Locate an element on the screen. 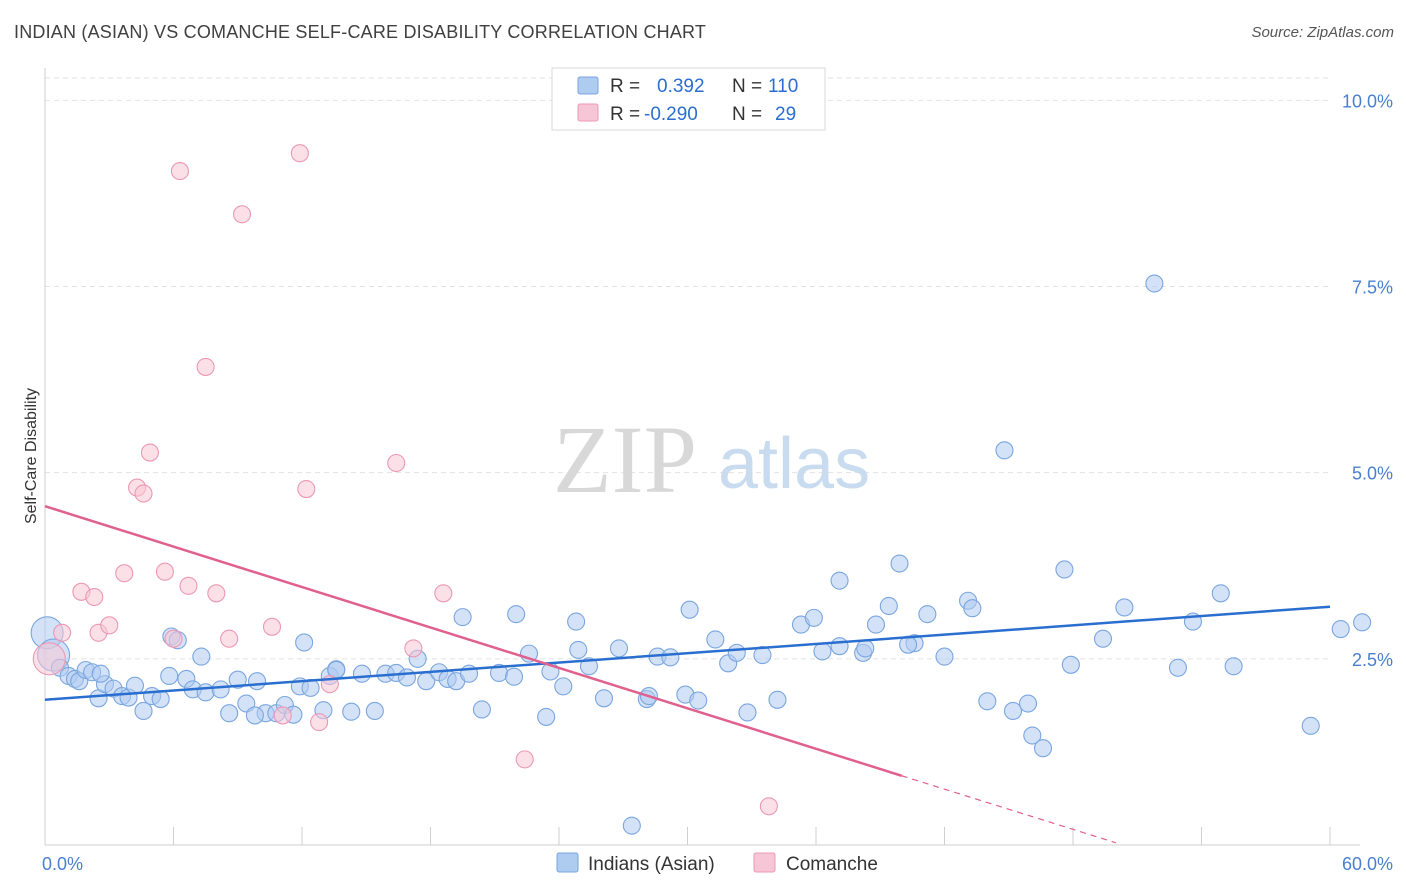  x-tick-label-min: 0.0% is located at coordinates (62, 864).